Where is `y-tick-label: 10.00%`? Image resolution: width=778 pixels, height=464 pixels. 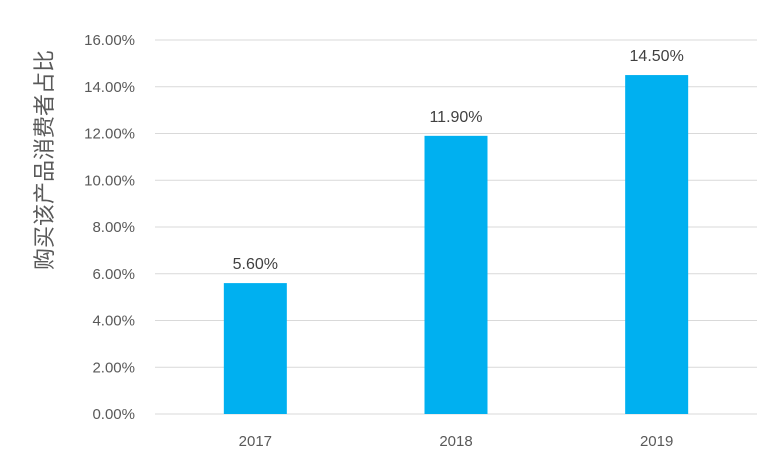
y-tick-label: 10.00% is located at coordinates (109, 180).